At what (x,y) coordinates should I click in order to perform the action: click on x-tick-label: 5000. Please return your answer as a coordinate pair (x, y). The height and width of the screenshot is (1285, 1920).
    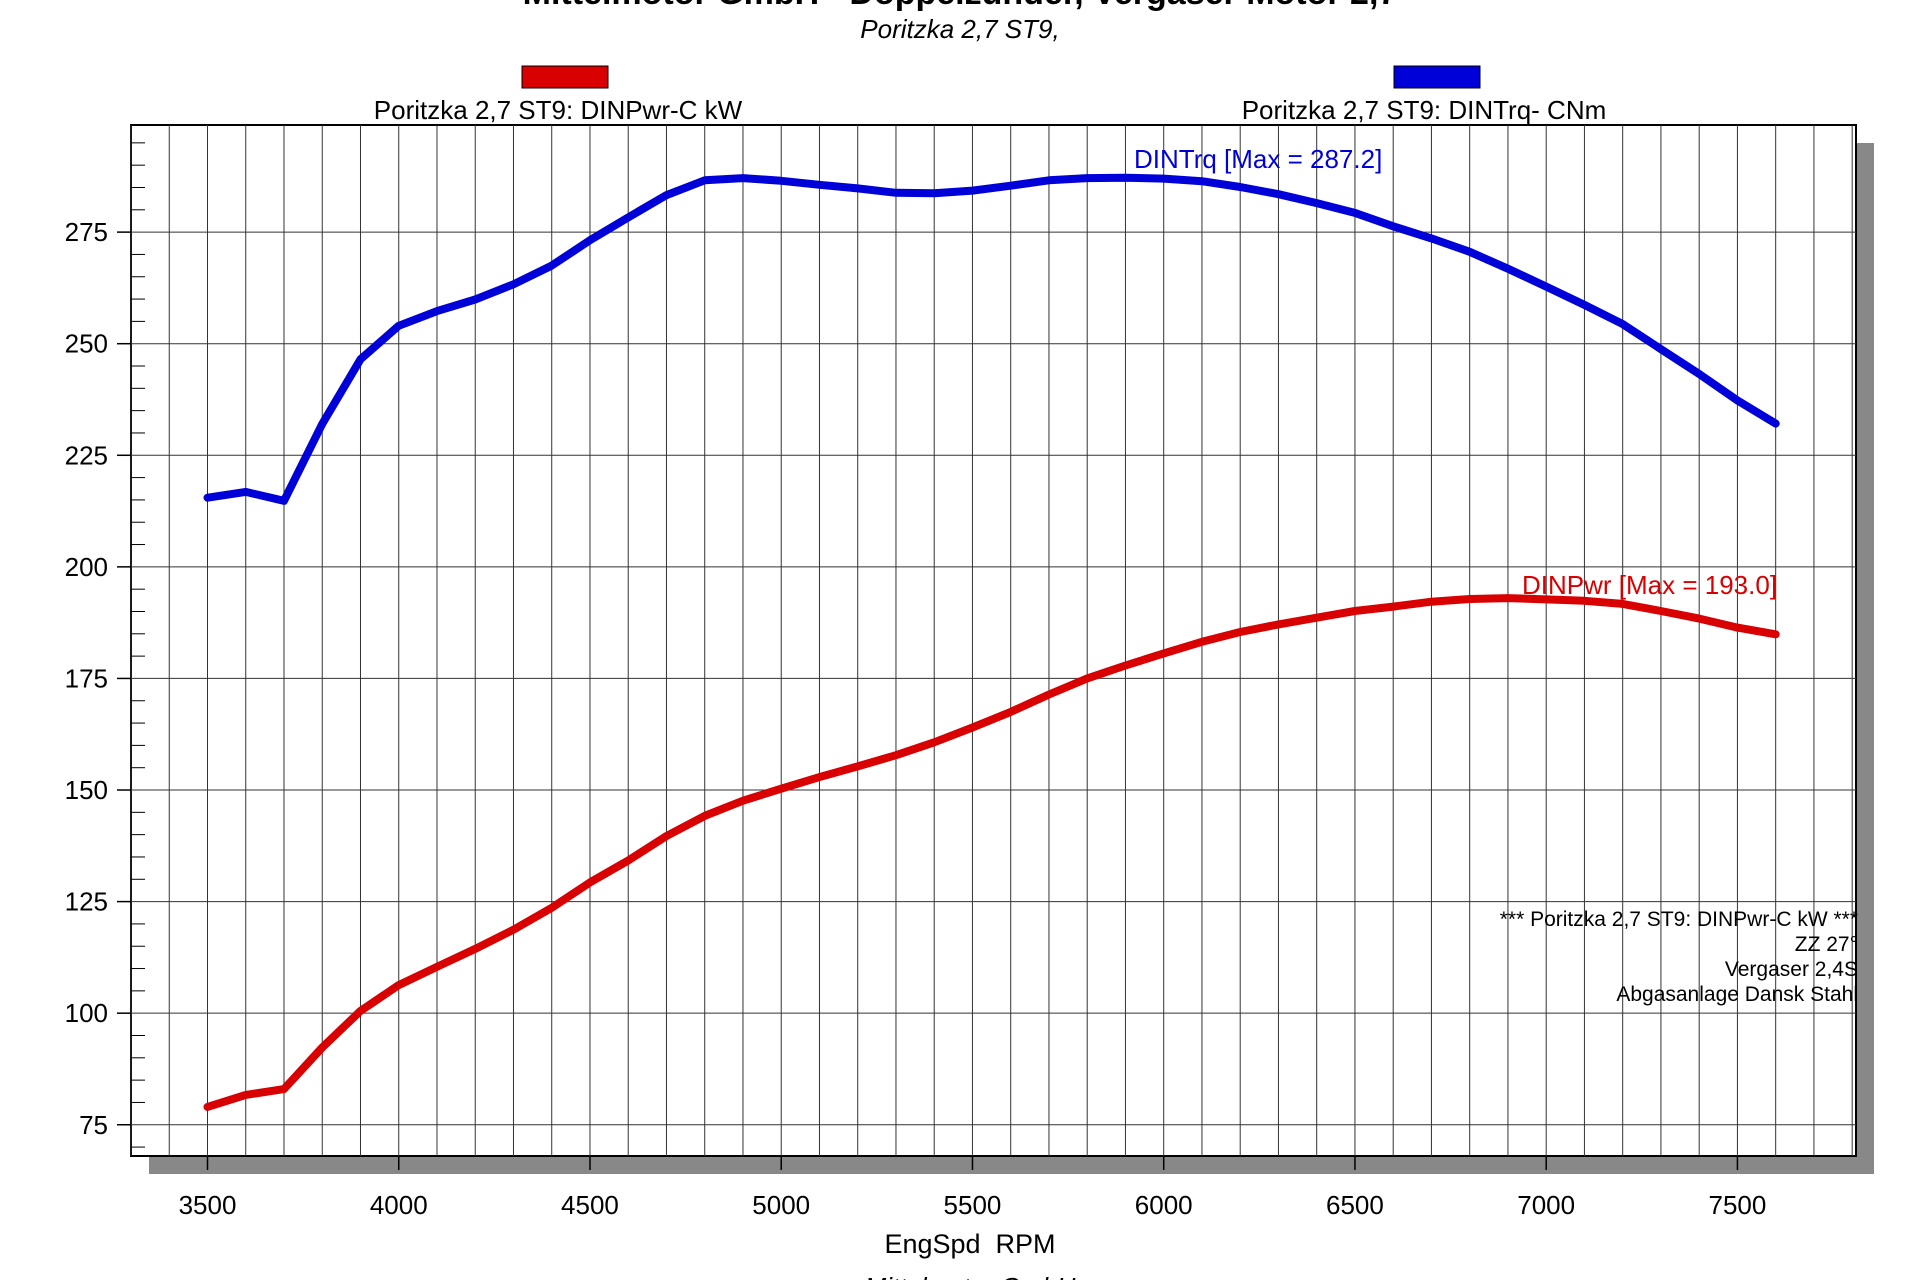
    Looking at the image, I should click on (781, 1205).